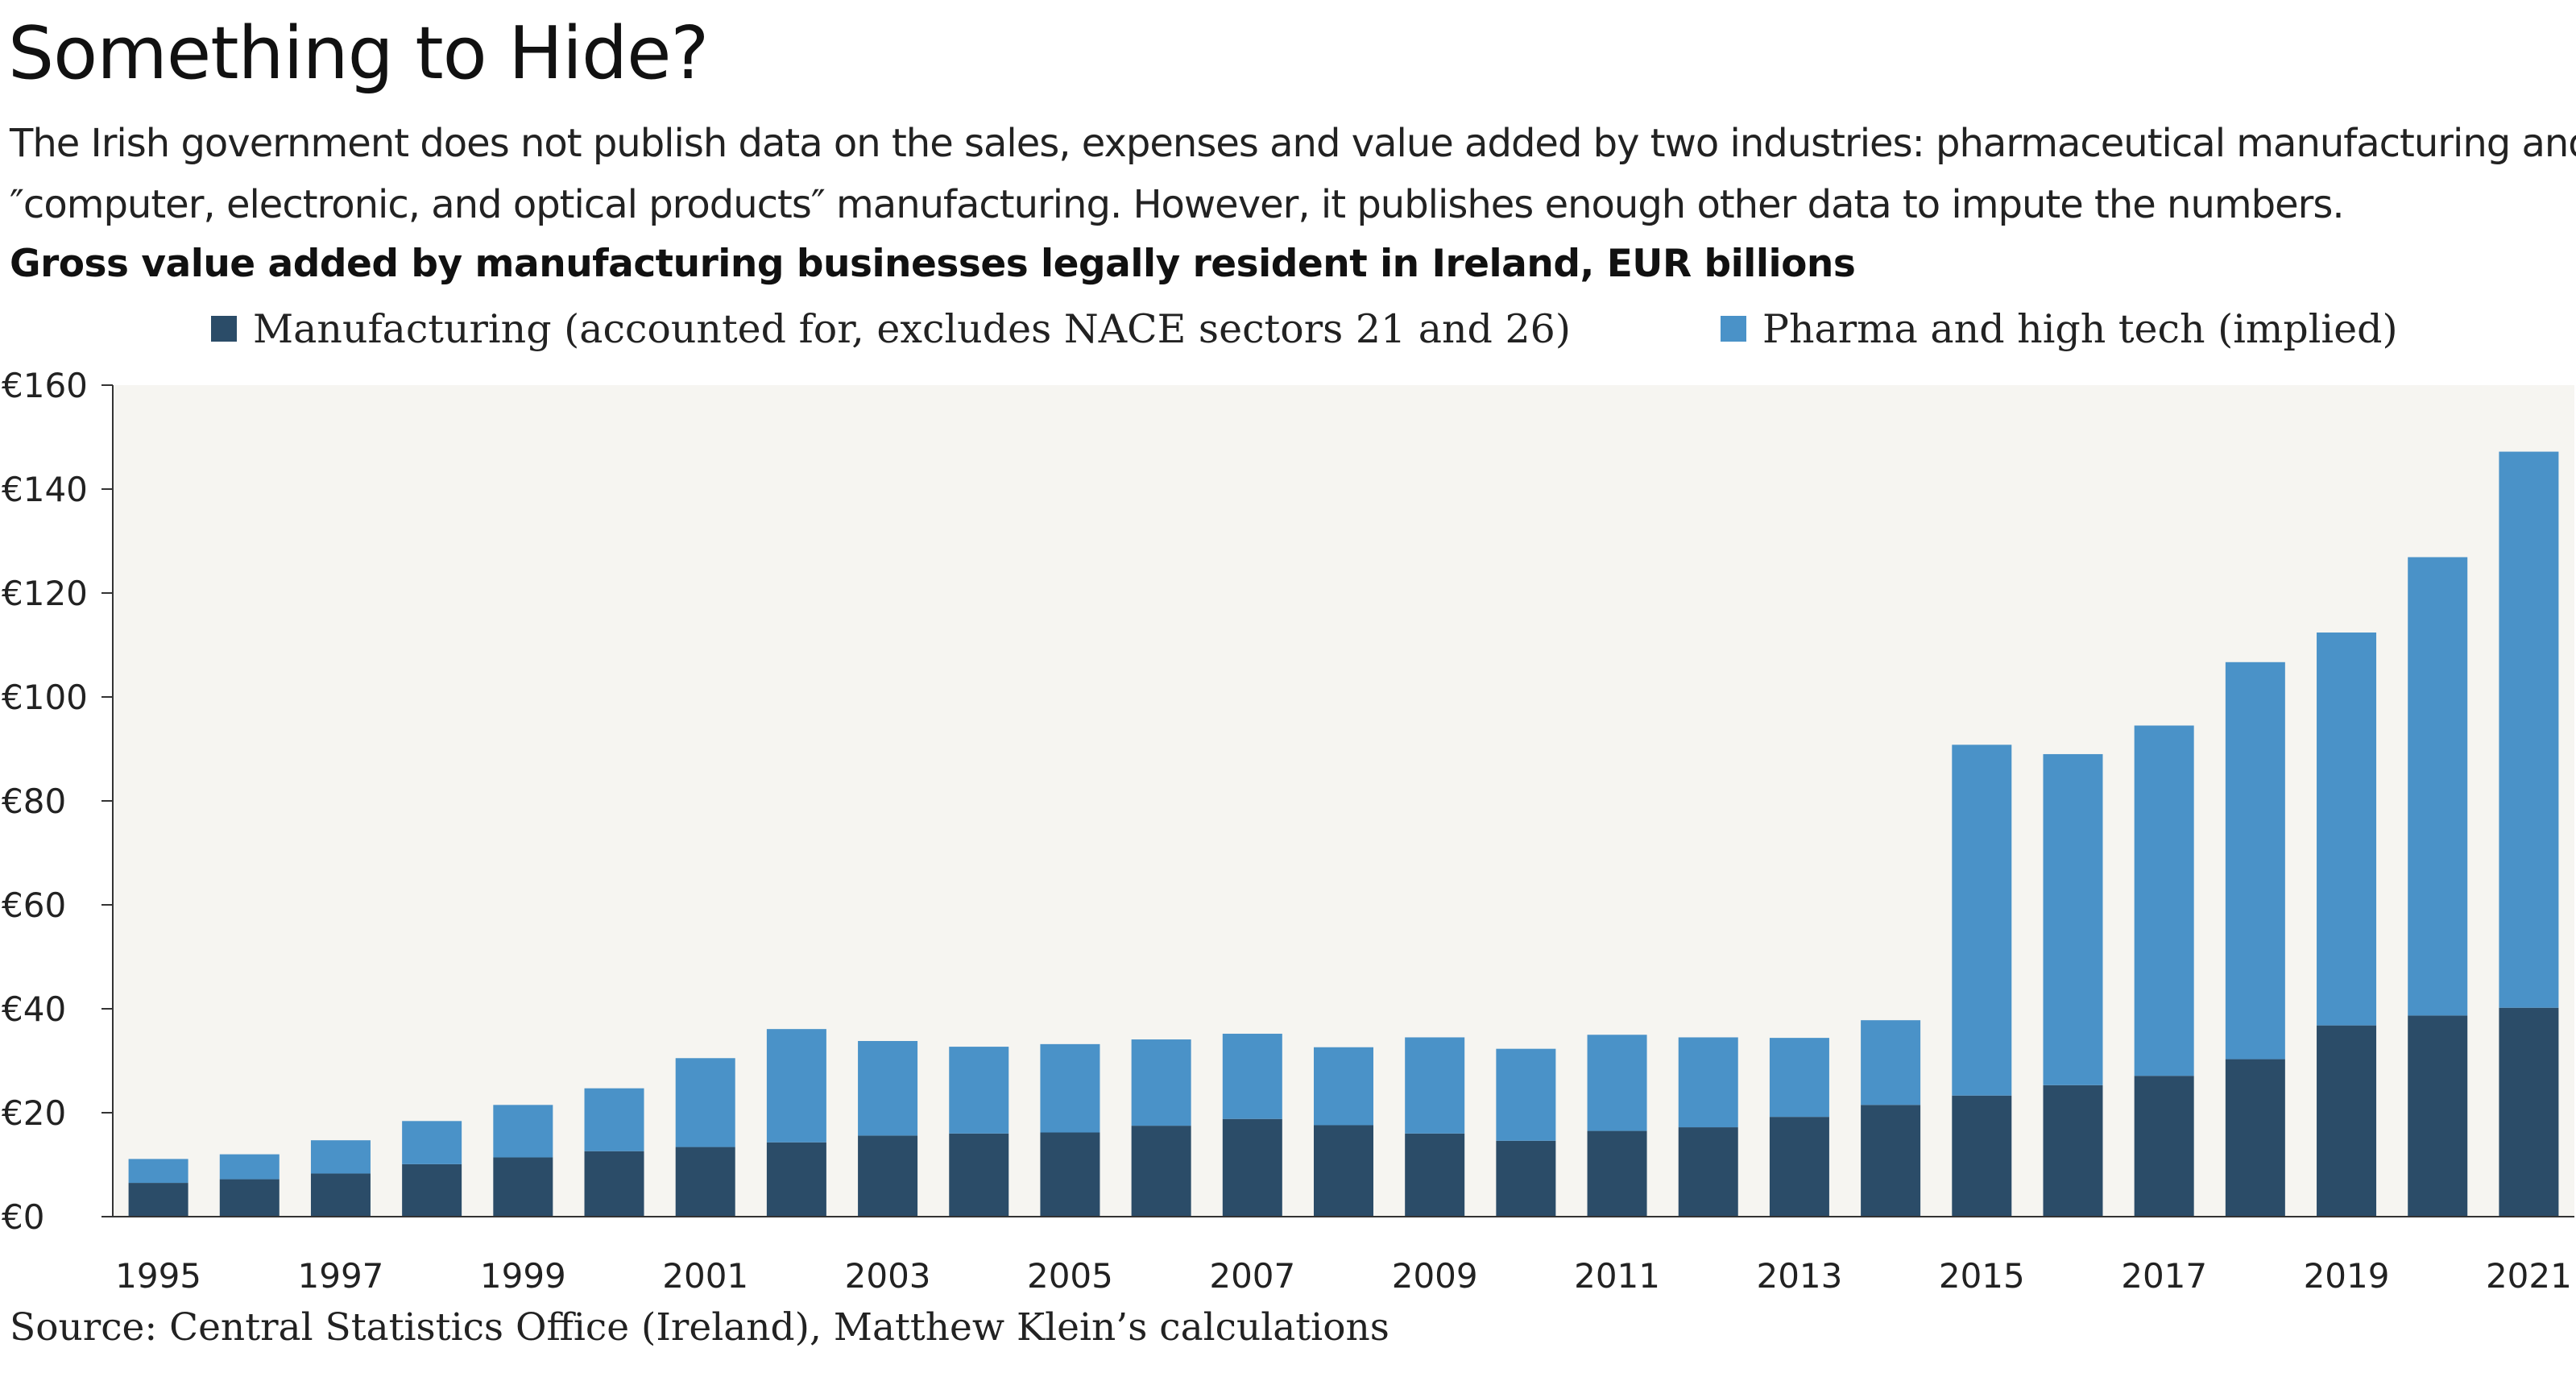 The image size is (2576, 1377). Describe the element at coordinates (34, 905) in the screenshot. I see `y-tick-label: €60` at that location.